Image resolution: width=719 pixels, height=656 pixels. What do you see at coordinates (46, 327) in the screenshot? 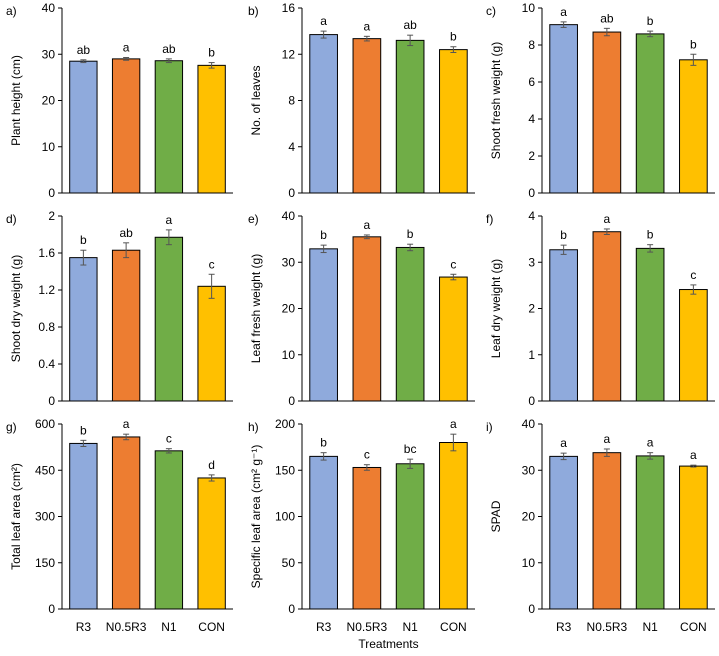
I see `y-tick-label: 0.8` at bounding box center [46, 327].